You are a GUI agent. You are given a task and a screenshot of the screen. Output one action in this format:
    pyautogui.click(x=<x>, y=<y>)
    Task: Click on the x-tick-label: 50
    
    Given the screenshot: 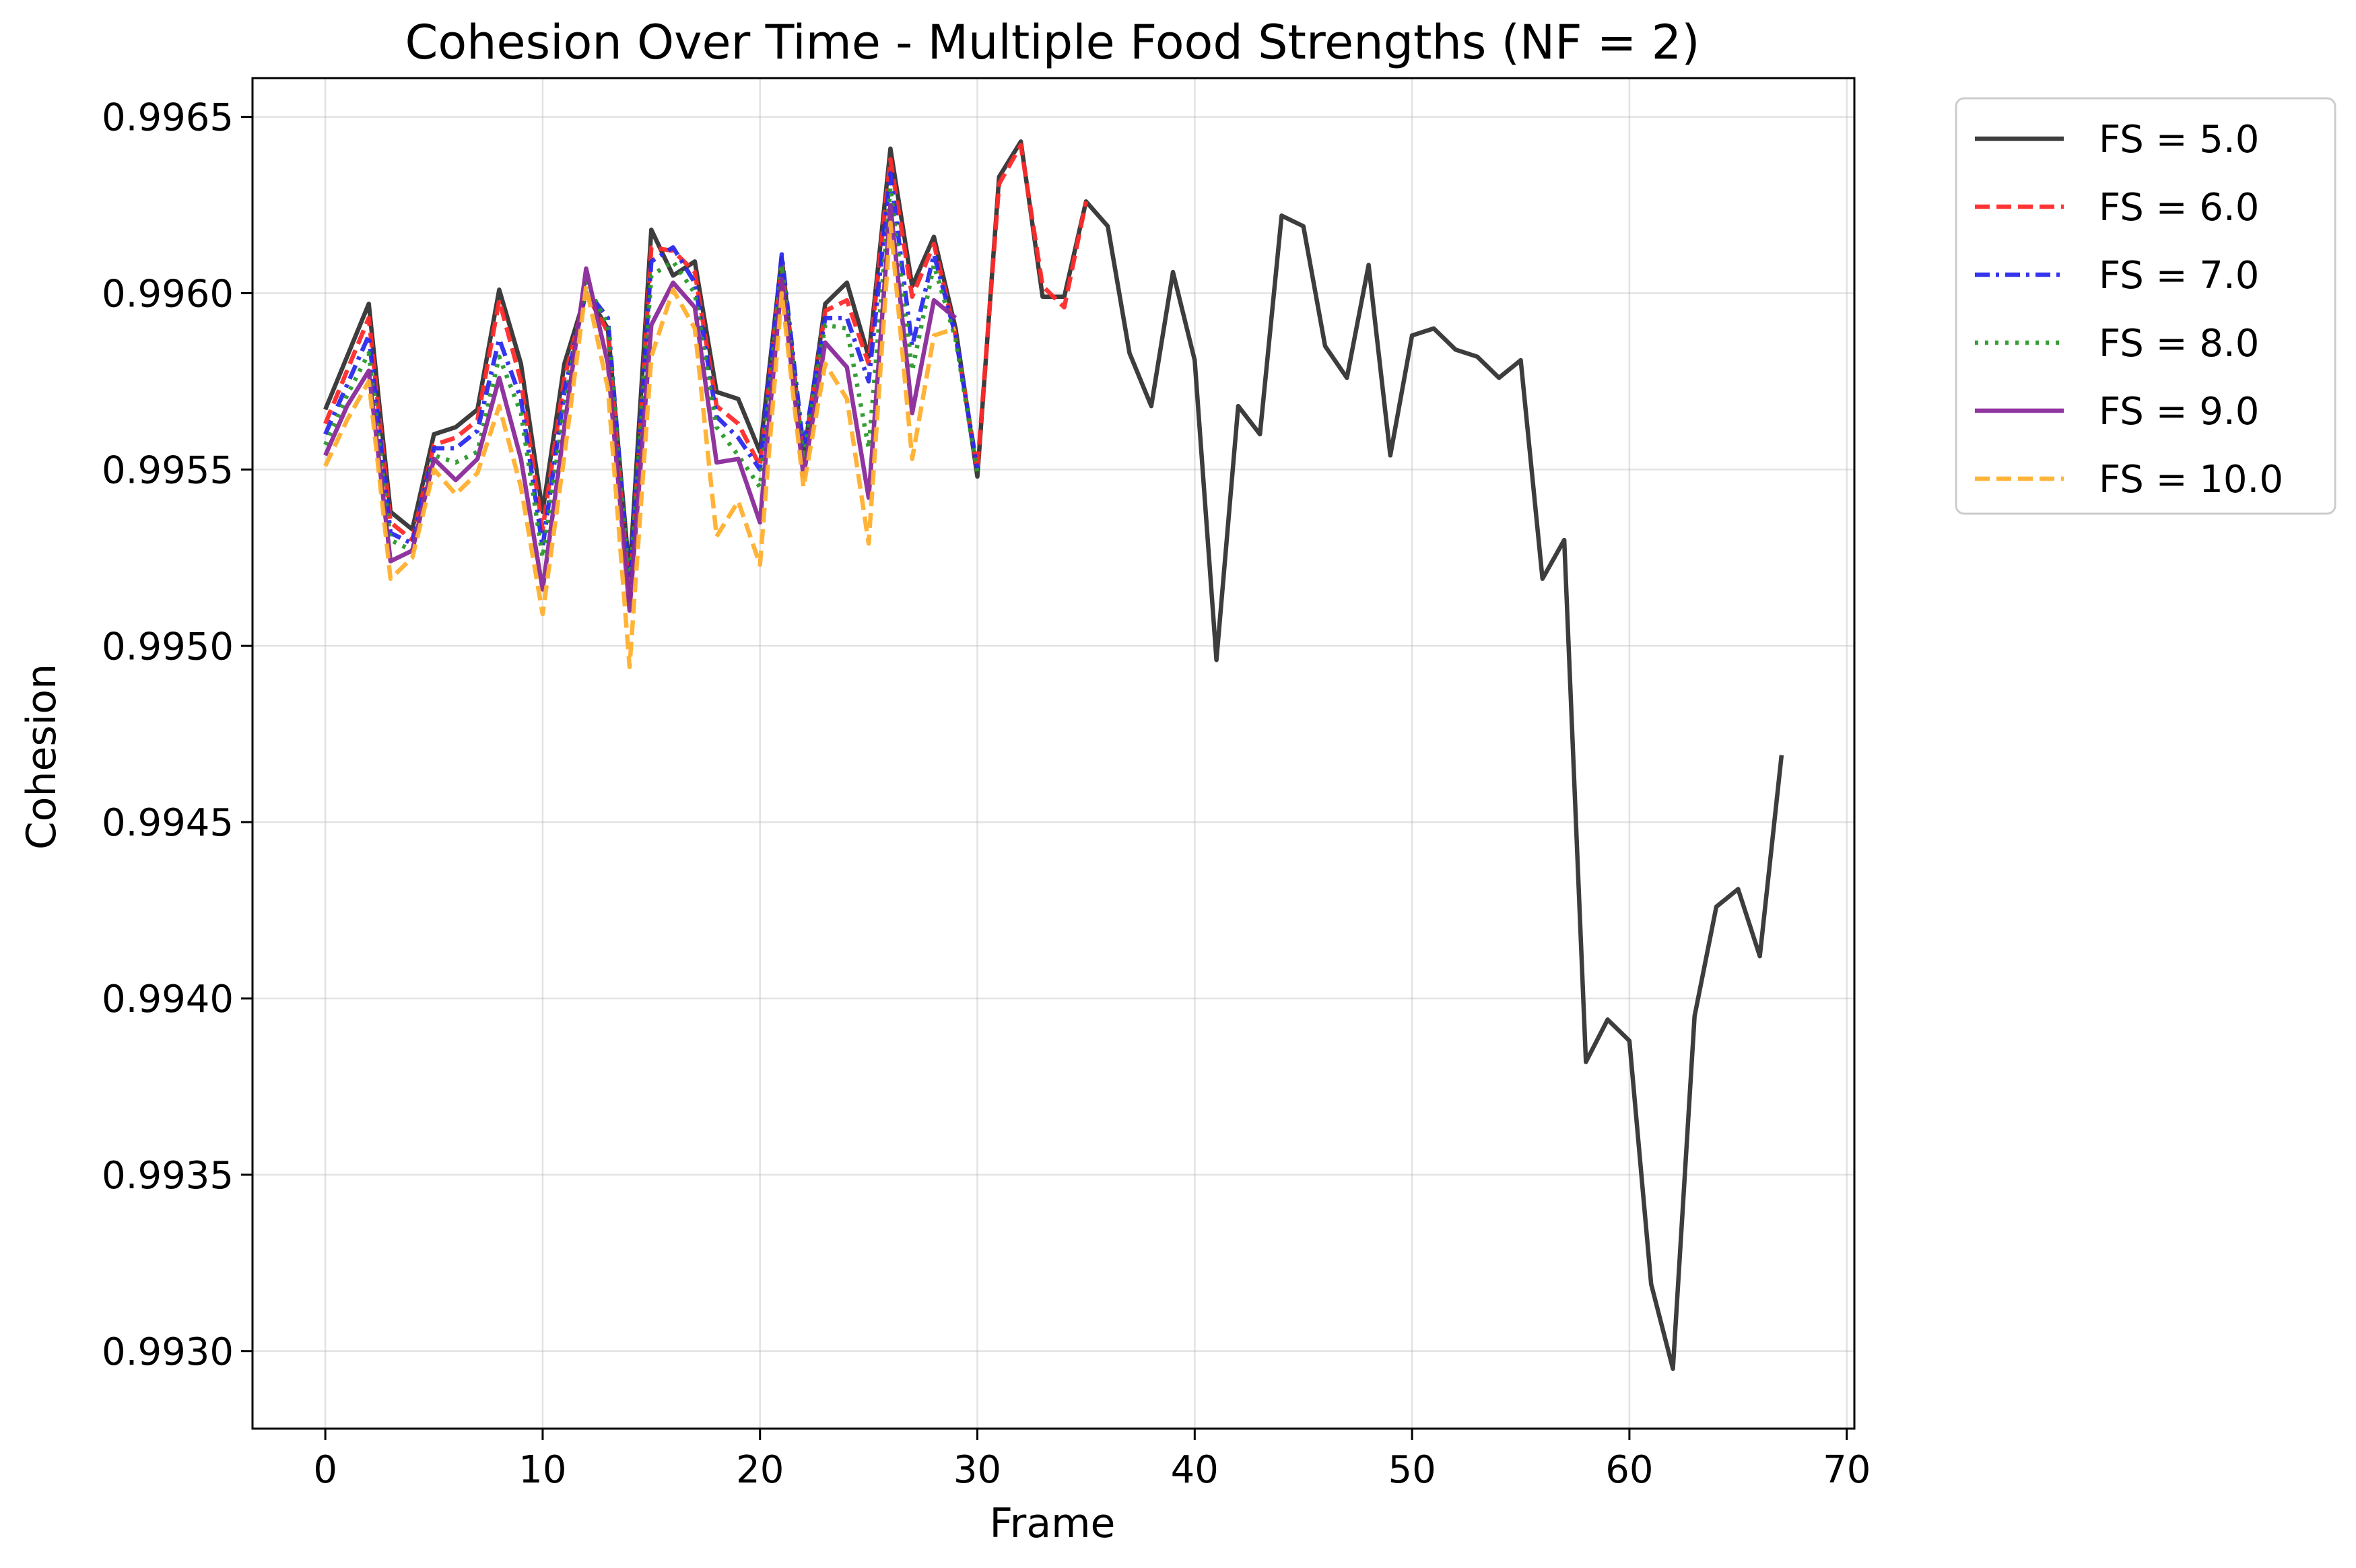 What is the action you would take?
    pyautogui.click(x=1412, y=1470)
    